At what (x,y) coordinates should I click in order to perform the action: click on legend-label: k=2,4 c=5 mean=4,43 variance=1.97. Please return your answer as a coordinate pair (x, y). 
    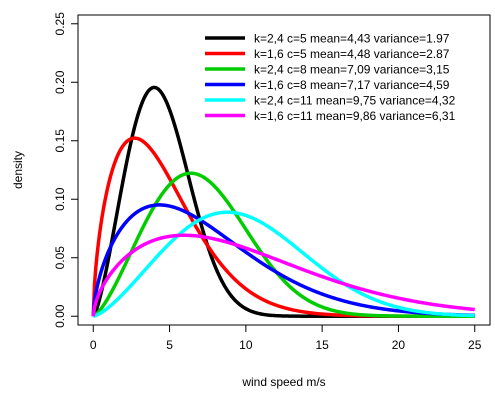
    Looking at the image, I should click on (352, 39).